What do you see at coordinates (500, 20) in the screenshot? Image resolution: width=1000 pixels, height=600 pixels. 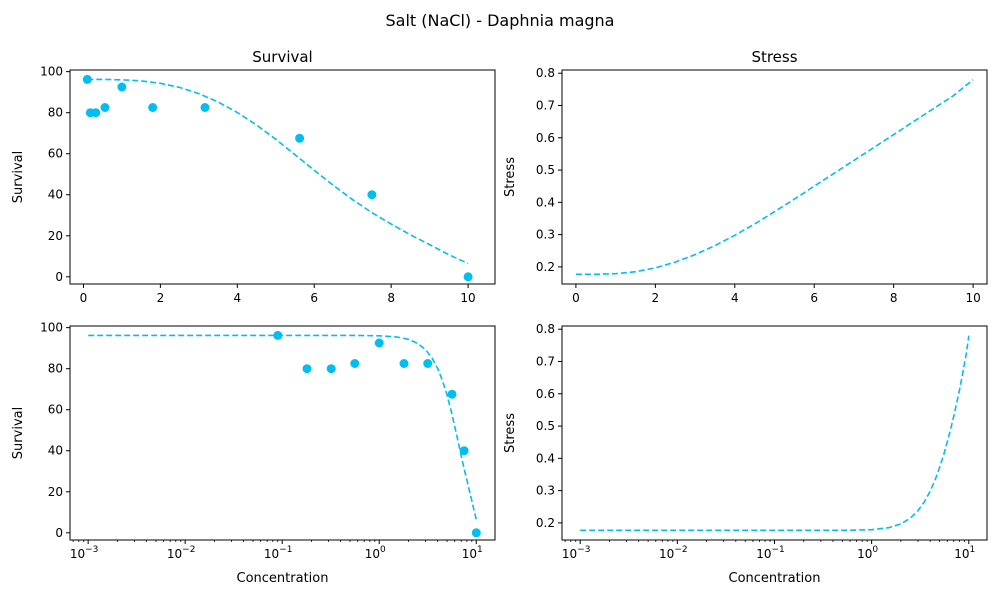 I see `figure-suptitle: Salt (NaCl) - Daphnia magna` at bounding box center [500, 20].